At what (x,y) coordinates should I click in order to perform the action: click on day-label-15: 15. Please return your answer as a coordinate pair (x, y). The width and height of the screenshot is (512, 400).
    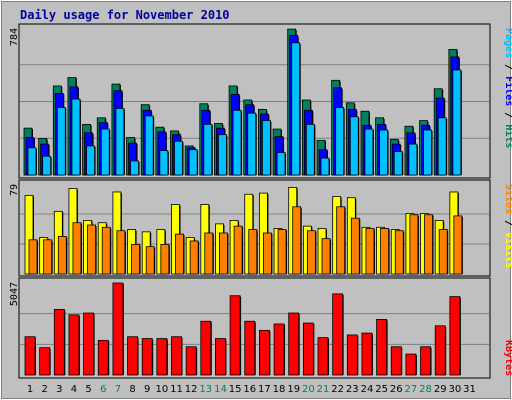
    Looking at the image, I should click on (235, 389).